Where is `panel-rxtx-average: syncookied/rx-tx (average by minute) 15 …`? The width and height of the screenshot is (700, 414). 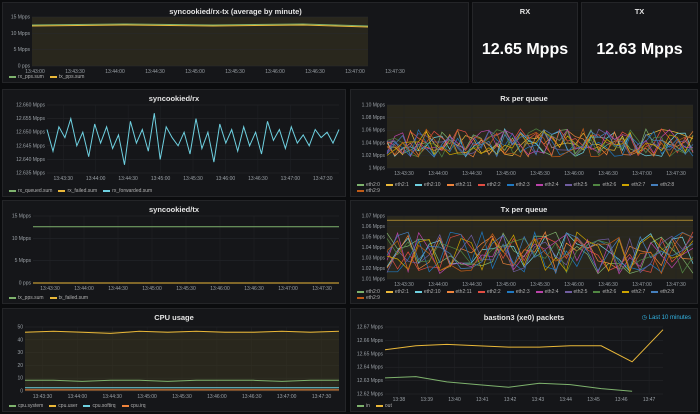
panel-rxtx-average: syncookied/rx-tx (average by minute) 15 … is located at coordinates (235, 42).